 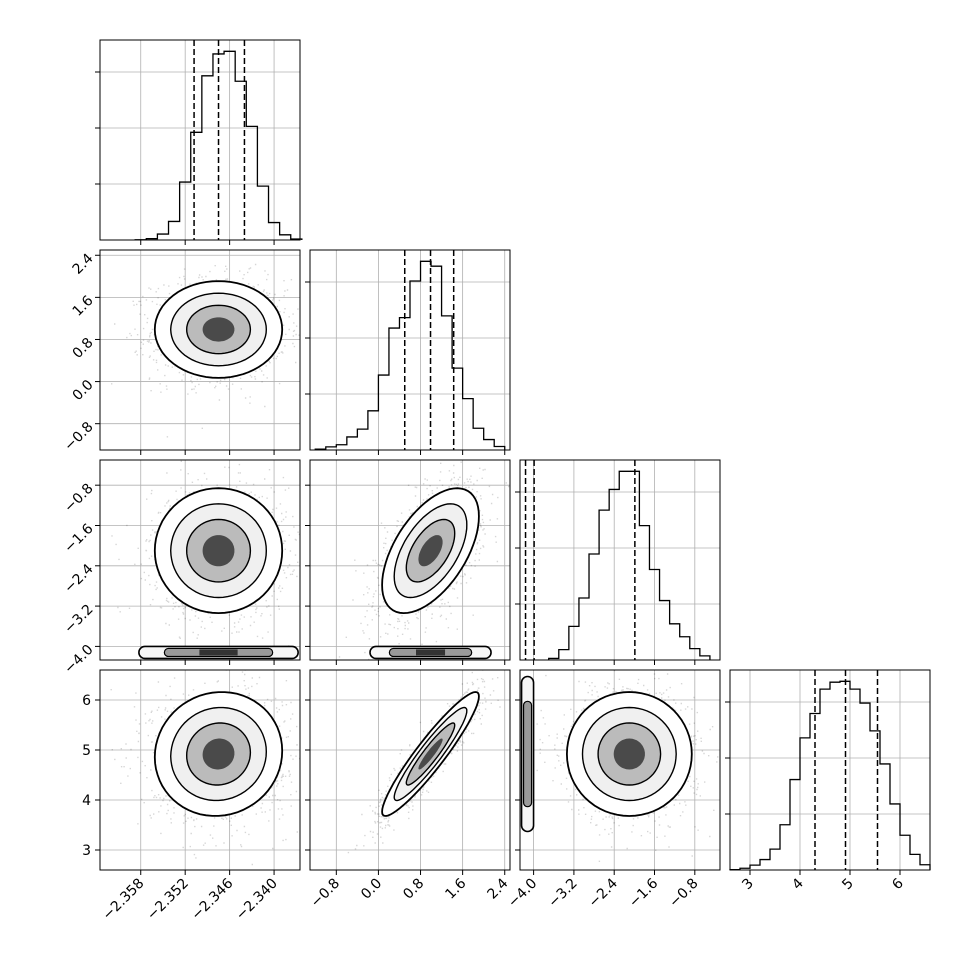 What do you see at coordinates (124, 900) in the screenshot?
I see `x-tick-label: −2.358` at bounding box center [124, 900].